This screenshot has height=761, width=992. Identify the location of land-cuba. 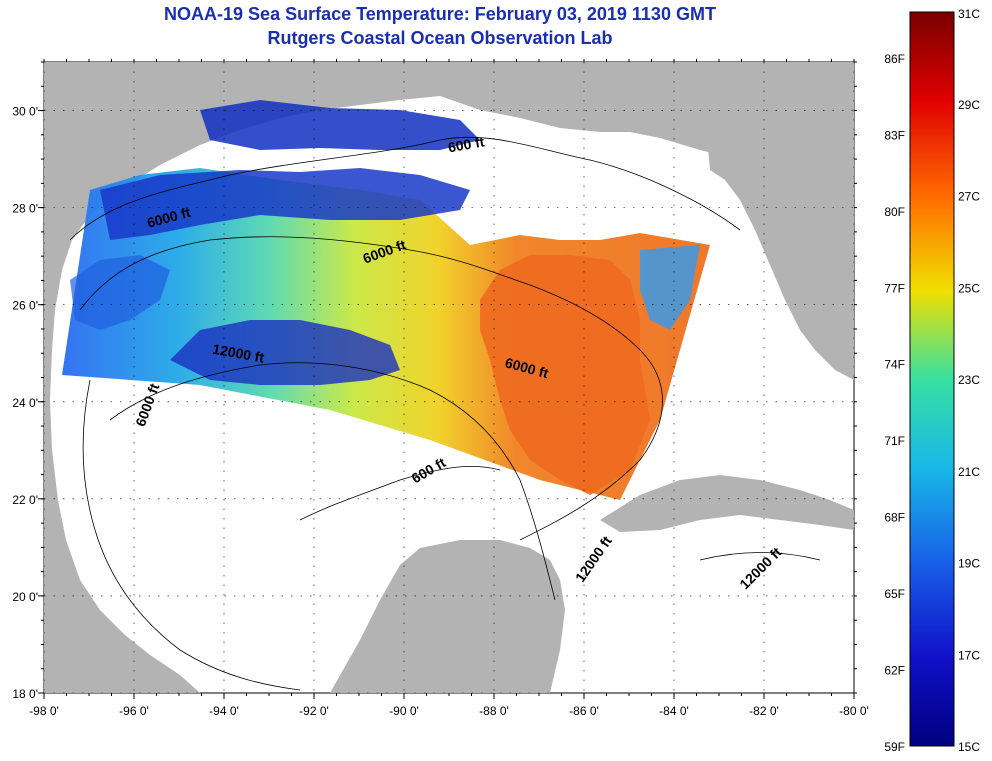
(727, 503).